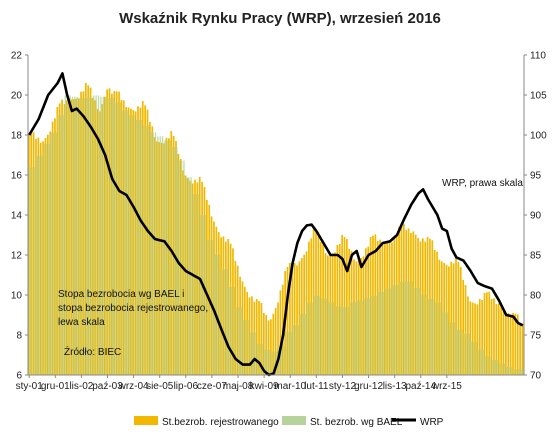  Describe the element at coordinates (536, 176) in the screenshot. I see `right-tick-label: 95` at that location.